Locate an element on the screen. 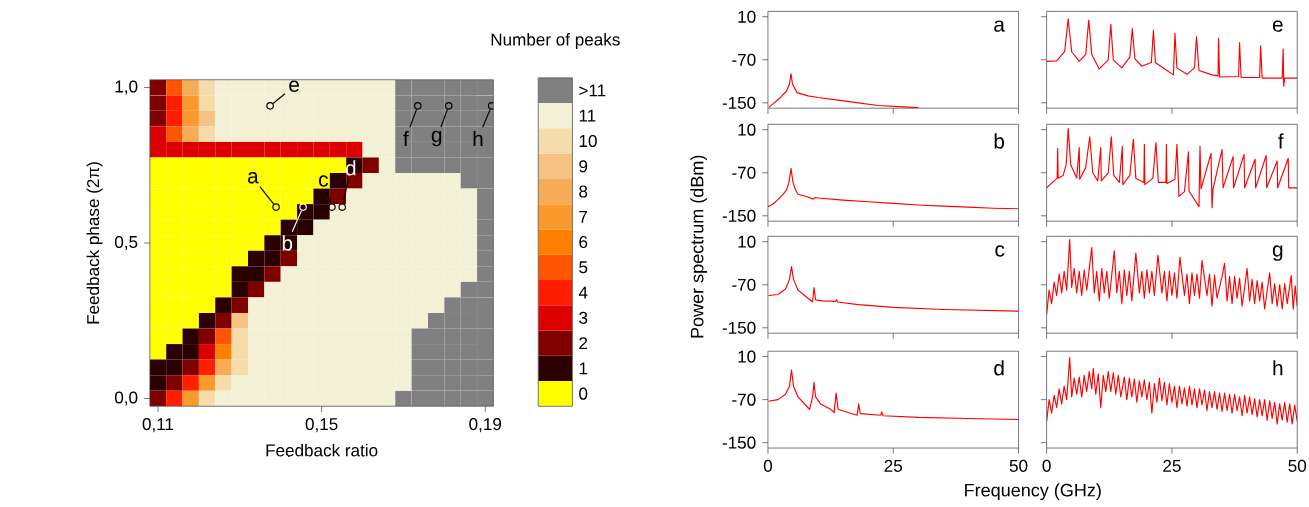 Image resolution: width=1309 pixels, height=507 pixels. color-bar-label: 3 is located at coordinates (583, 317).